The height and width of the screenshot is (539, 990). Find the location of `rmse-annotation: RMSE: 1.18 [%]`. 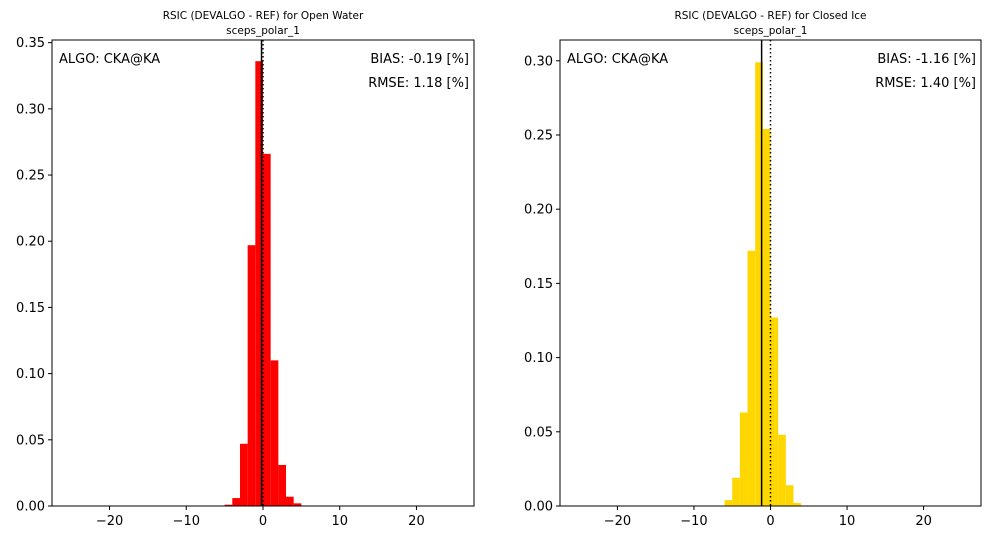

rmse-annotation: RMSE: 1.18 [%] is located at coordinates (418, 83).